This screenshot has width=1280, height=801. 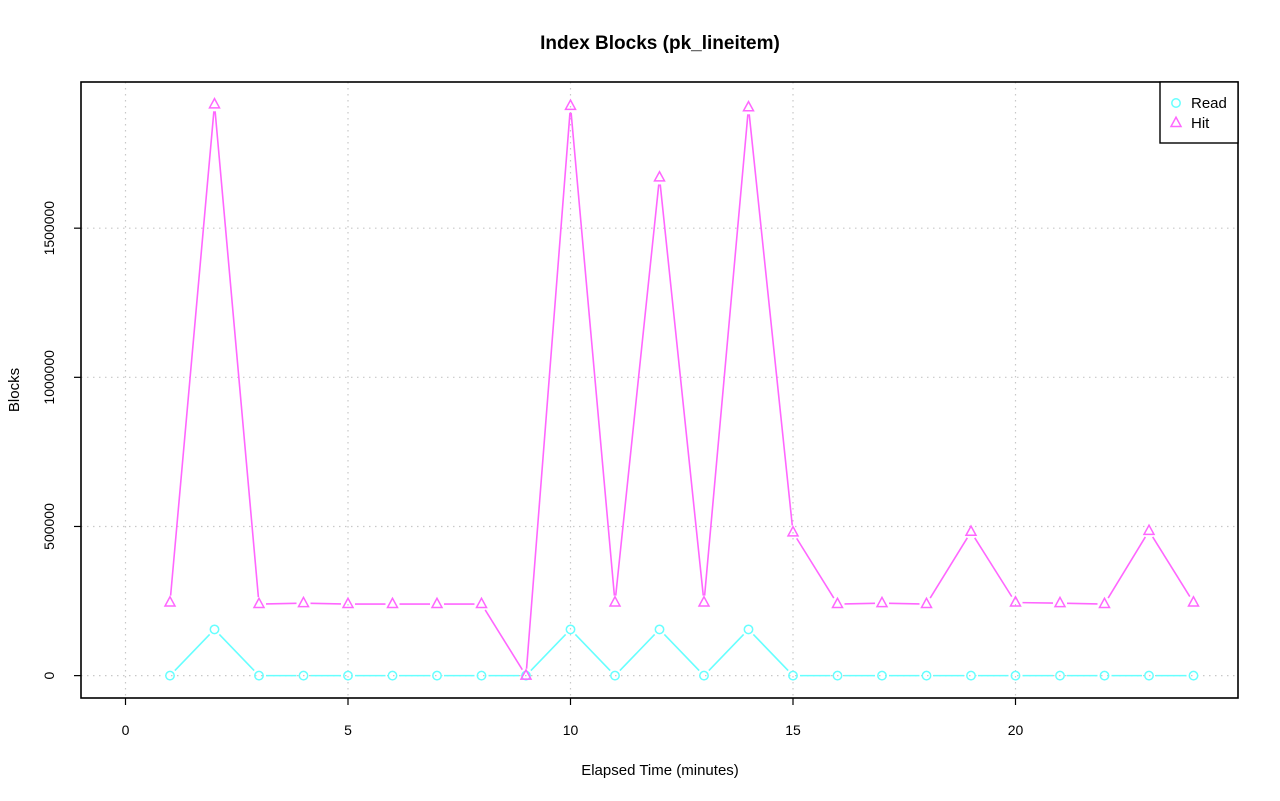 I want to click on x-tick-label: 15, so click(x=793, y=730).